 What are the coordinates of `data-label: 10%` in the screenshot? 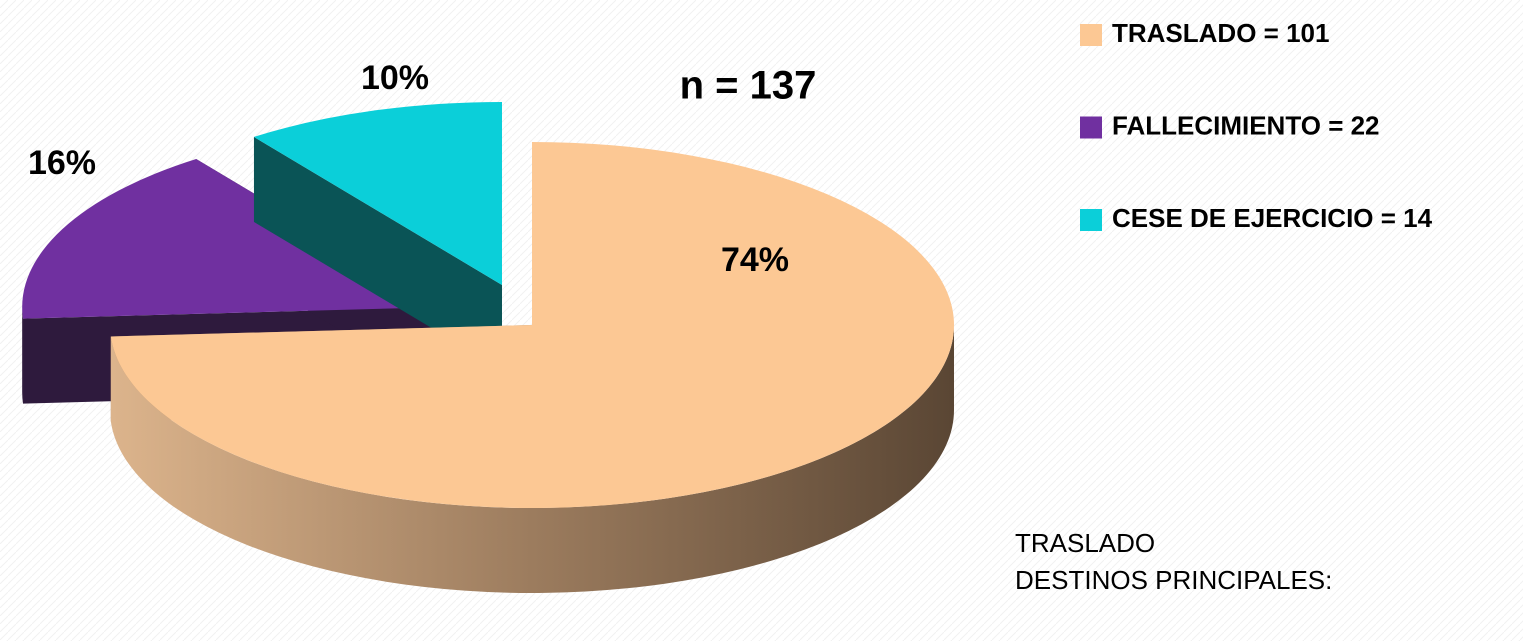 It's located at (395, 78).